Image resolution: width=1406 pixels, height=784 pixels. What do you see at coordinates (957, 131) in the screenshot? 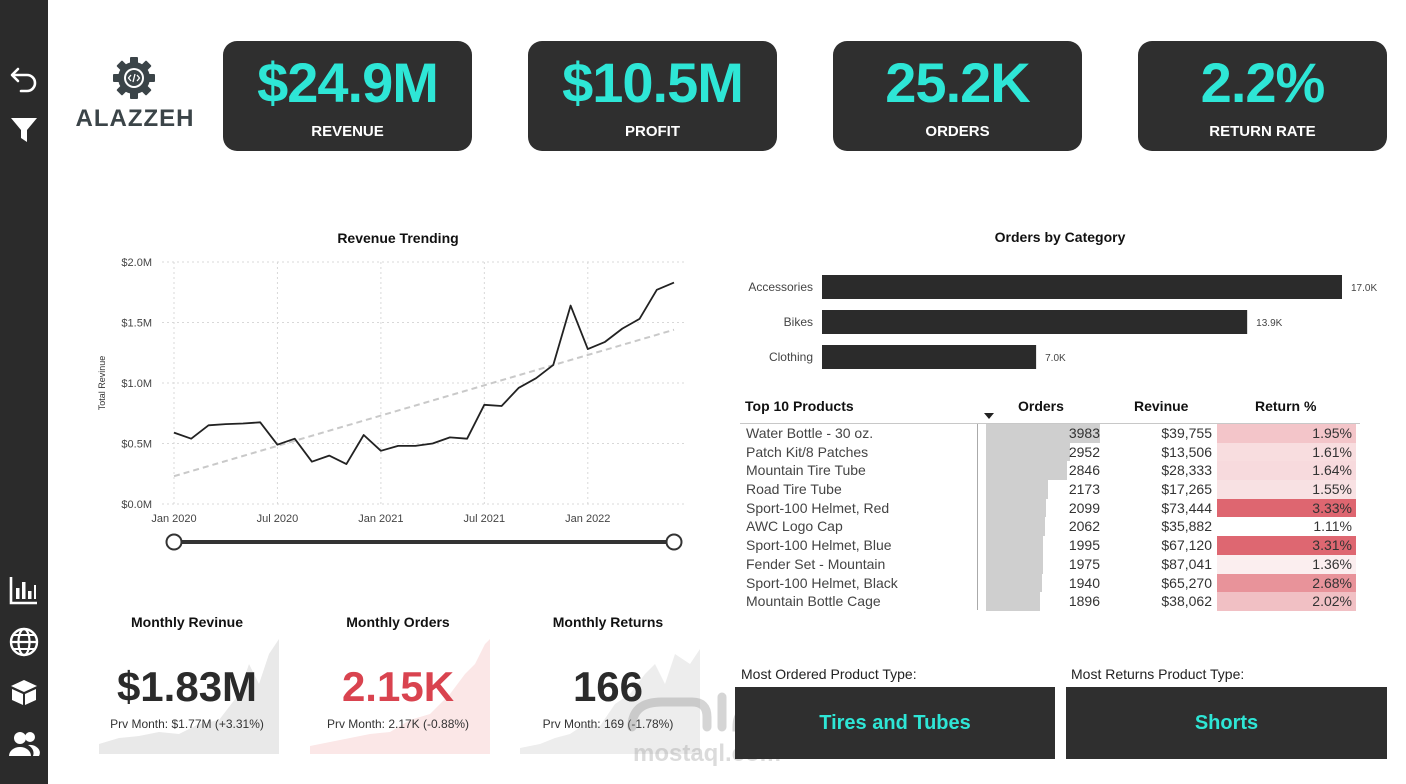
I see `kpi-label: ORDERS` at bounding box center [957, 131].